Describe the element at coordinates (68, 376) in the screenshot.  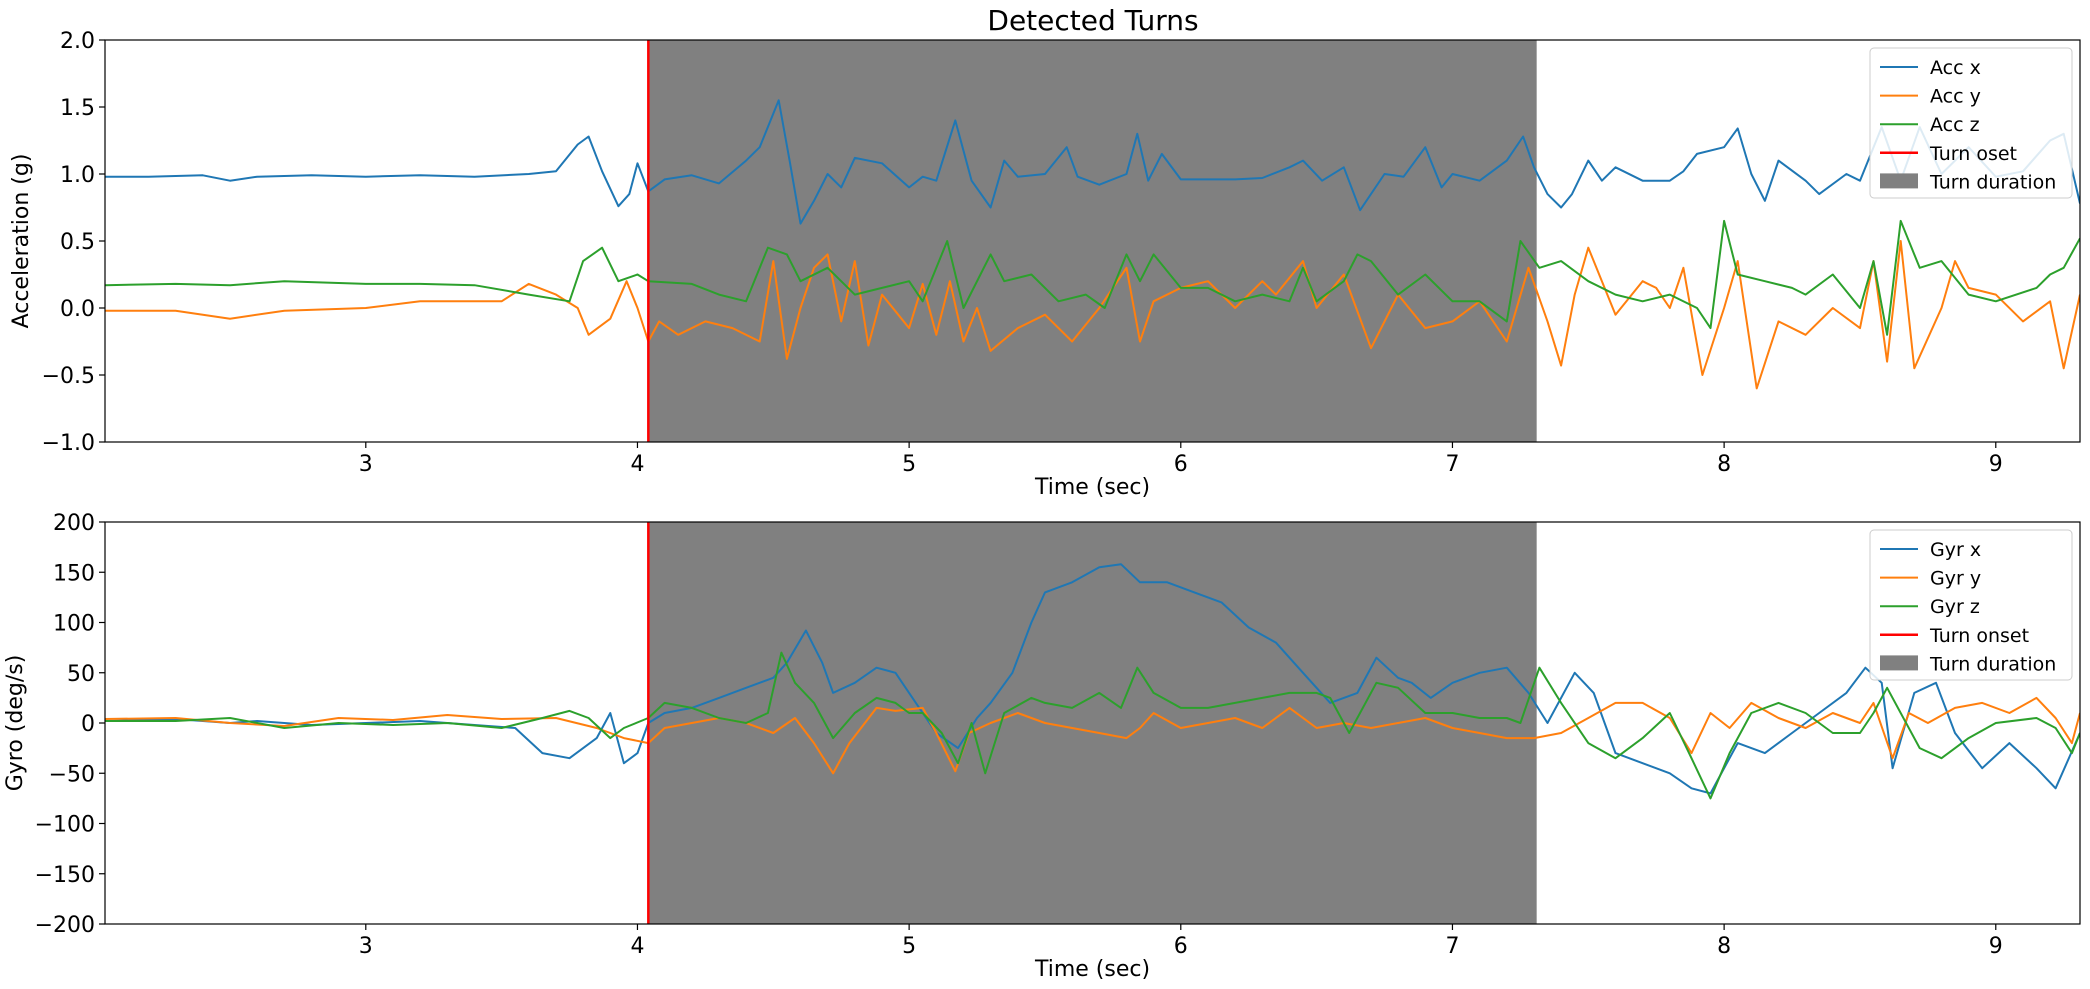
I see `y-tick-label: −0.5` at that location.